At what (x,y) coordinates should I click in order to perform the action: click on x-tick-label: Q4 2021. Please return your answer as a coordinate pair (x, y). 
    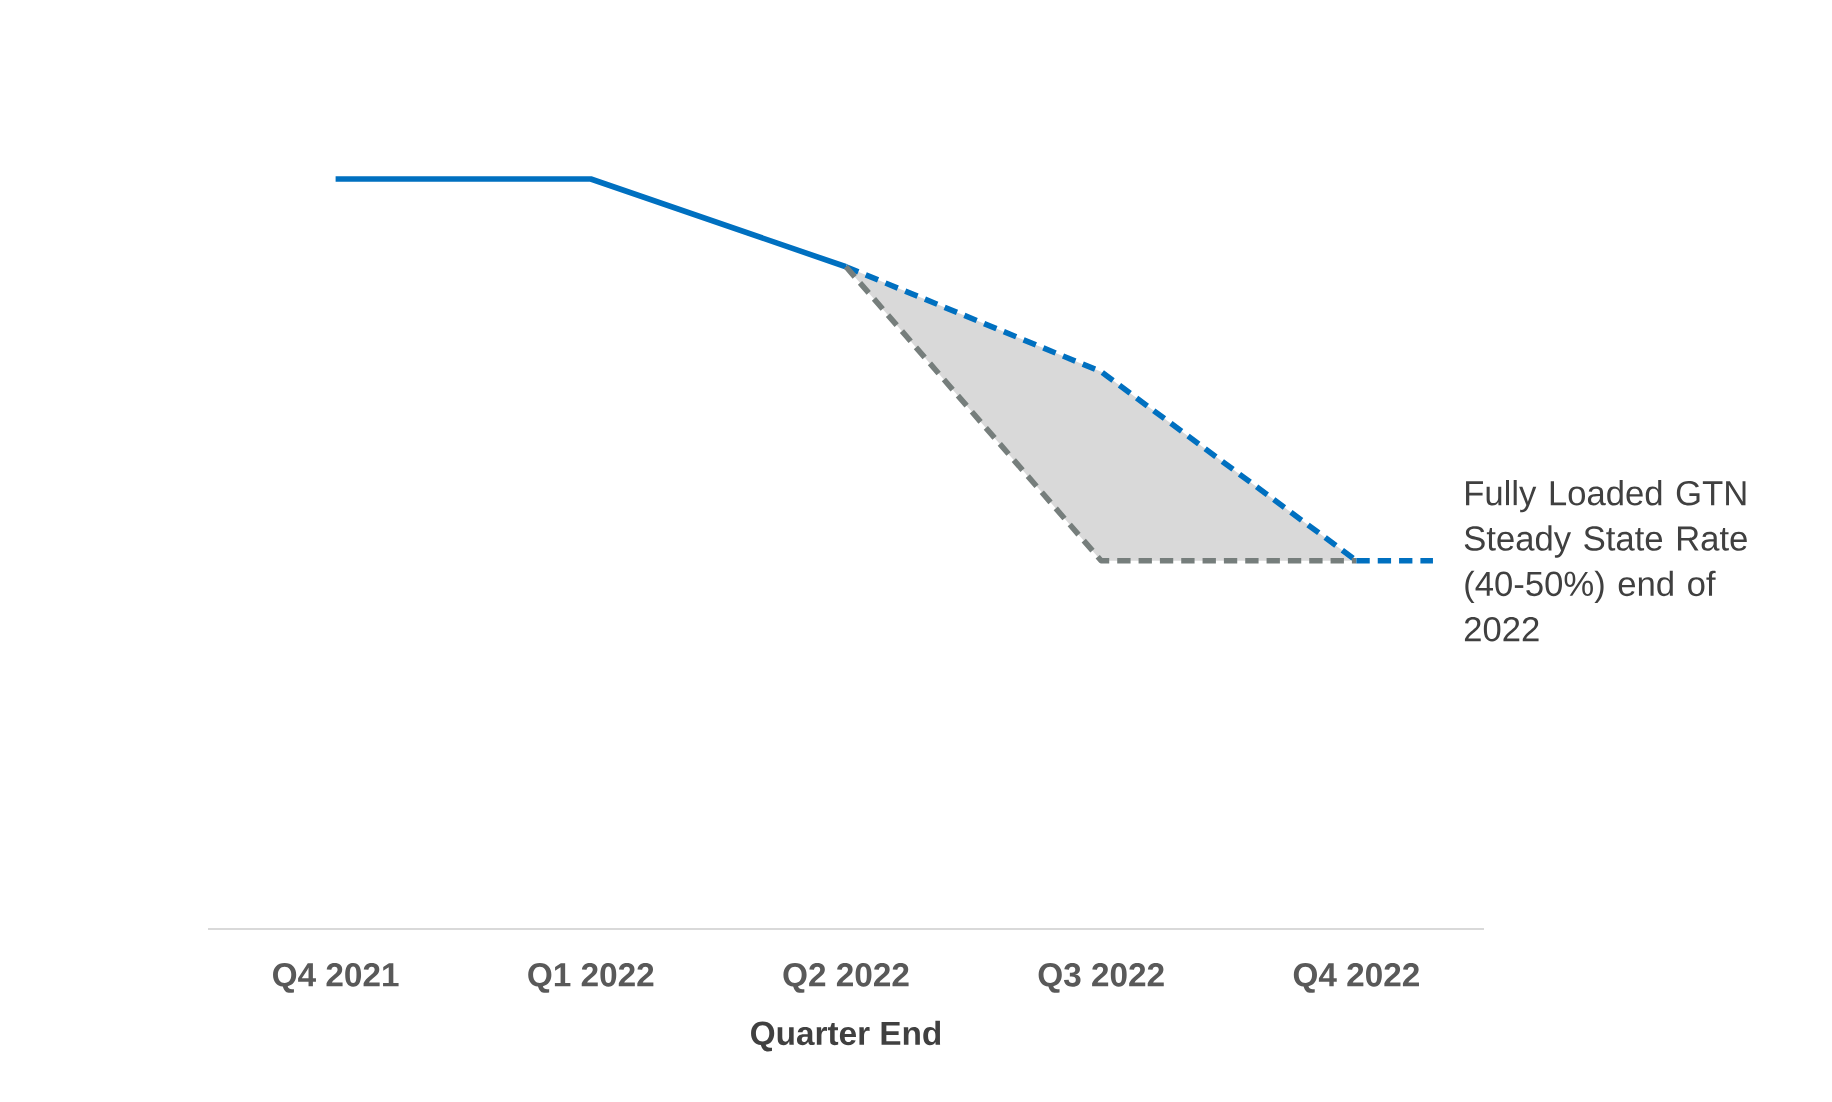
    Looking at the image, I should click on (336, 978).